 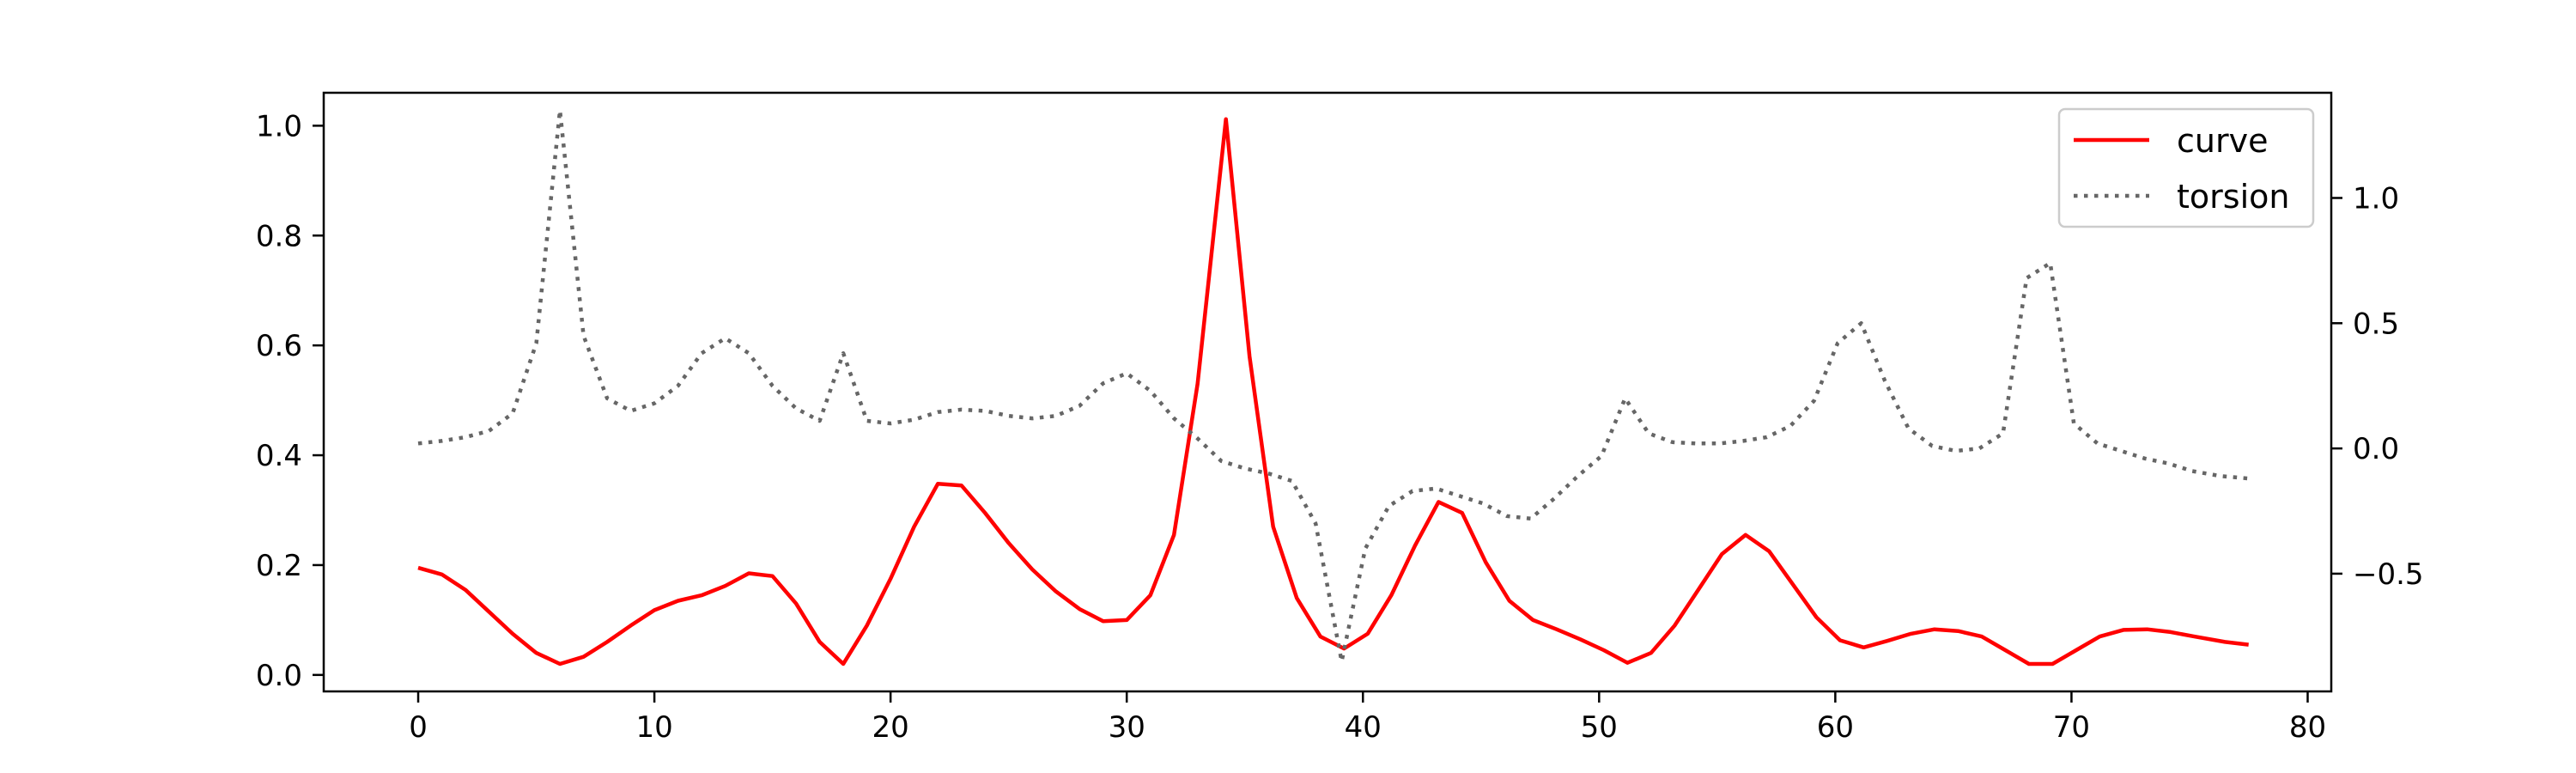 I want to click on legend-label-torsion: torsion, so click(x=2233, y=197).